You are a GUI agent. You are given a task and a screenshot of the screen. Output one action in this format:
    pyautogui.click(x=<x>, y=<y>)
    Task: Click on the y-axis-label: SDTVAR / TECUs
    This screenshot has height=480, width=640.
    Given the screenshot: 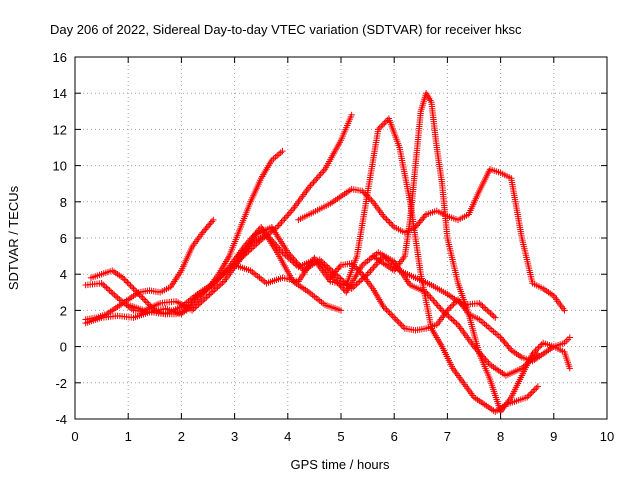 What is the action you would take?
    pyautogui.click(x=13, y=237)
    